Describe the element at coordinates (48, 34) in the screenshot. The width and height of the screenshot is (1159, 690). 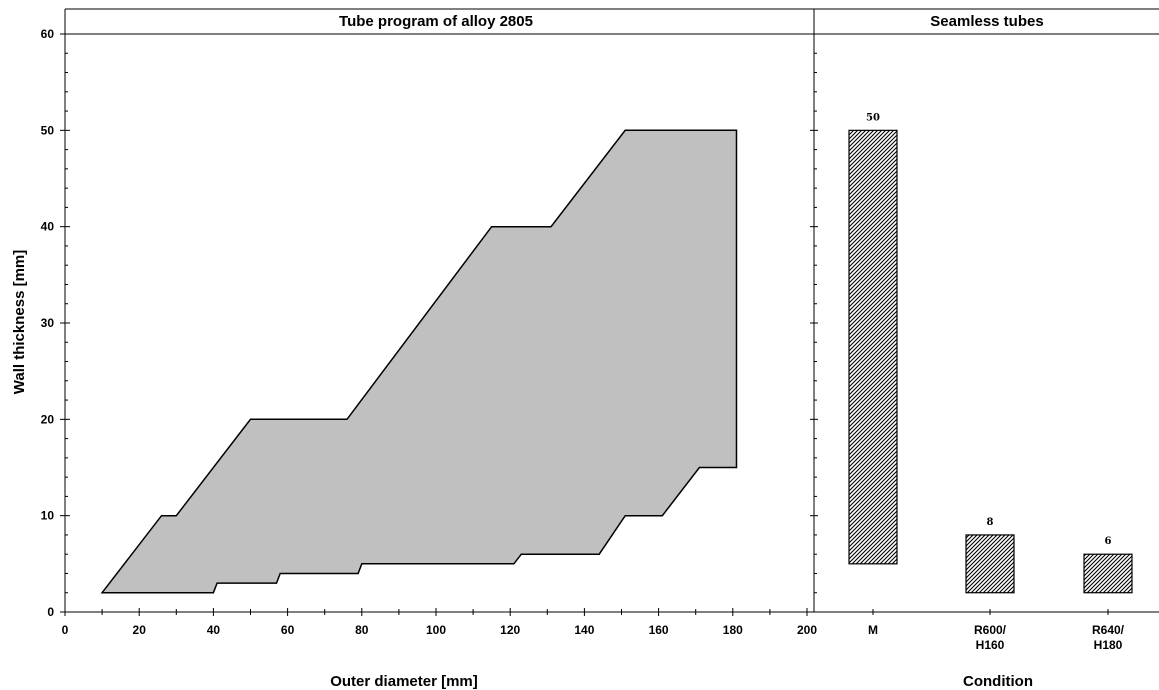
I see `y-tick-label: 60` at that location.